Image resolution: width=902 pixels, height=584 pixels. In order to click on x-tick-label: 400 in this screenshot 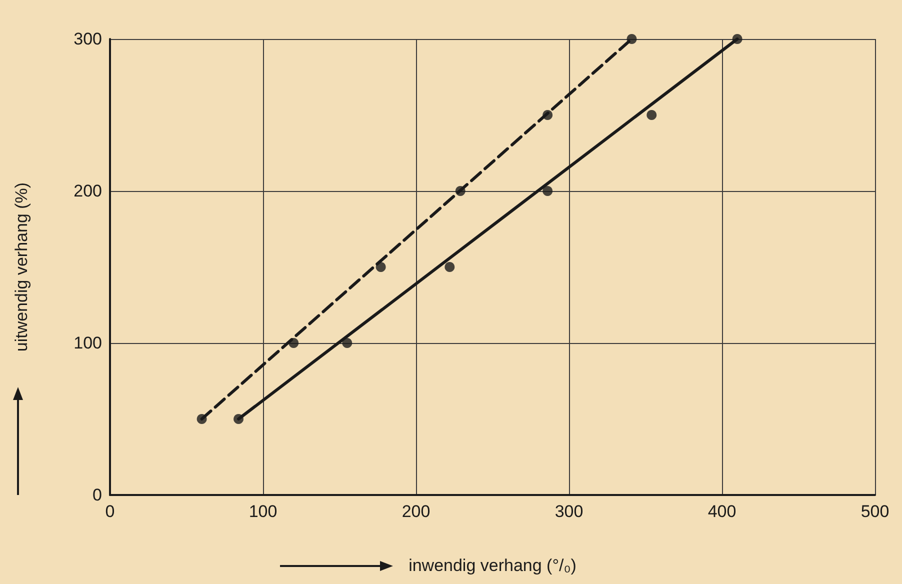, I will do `click(722, 511)`.